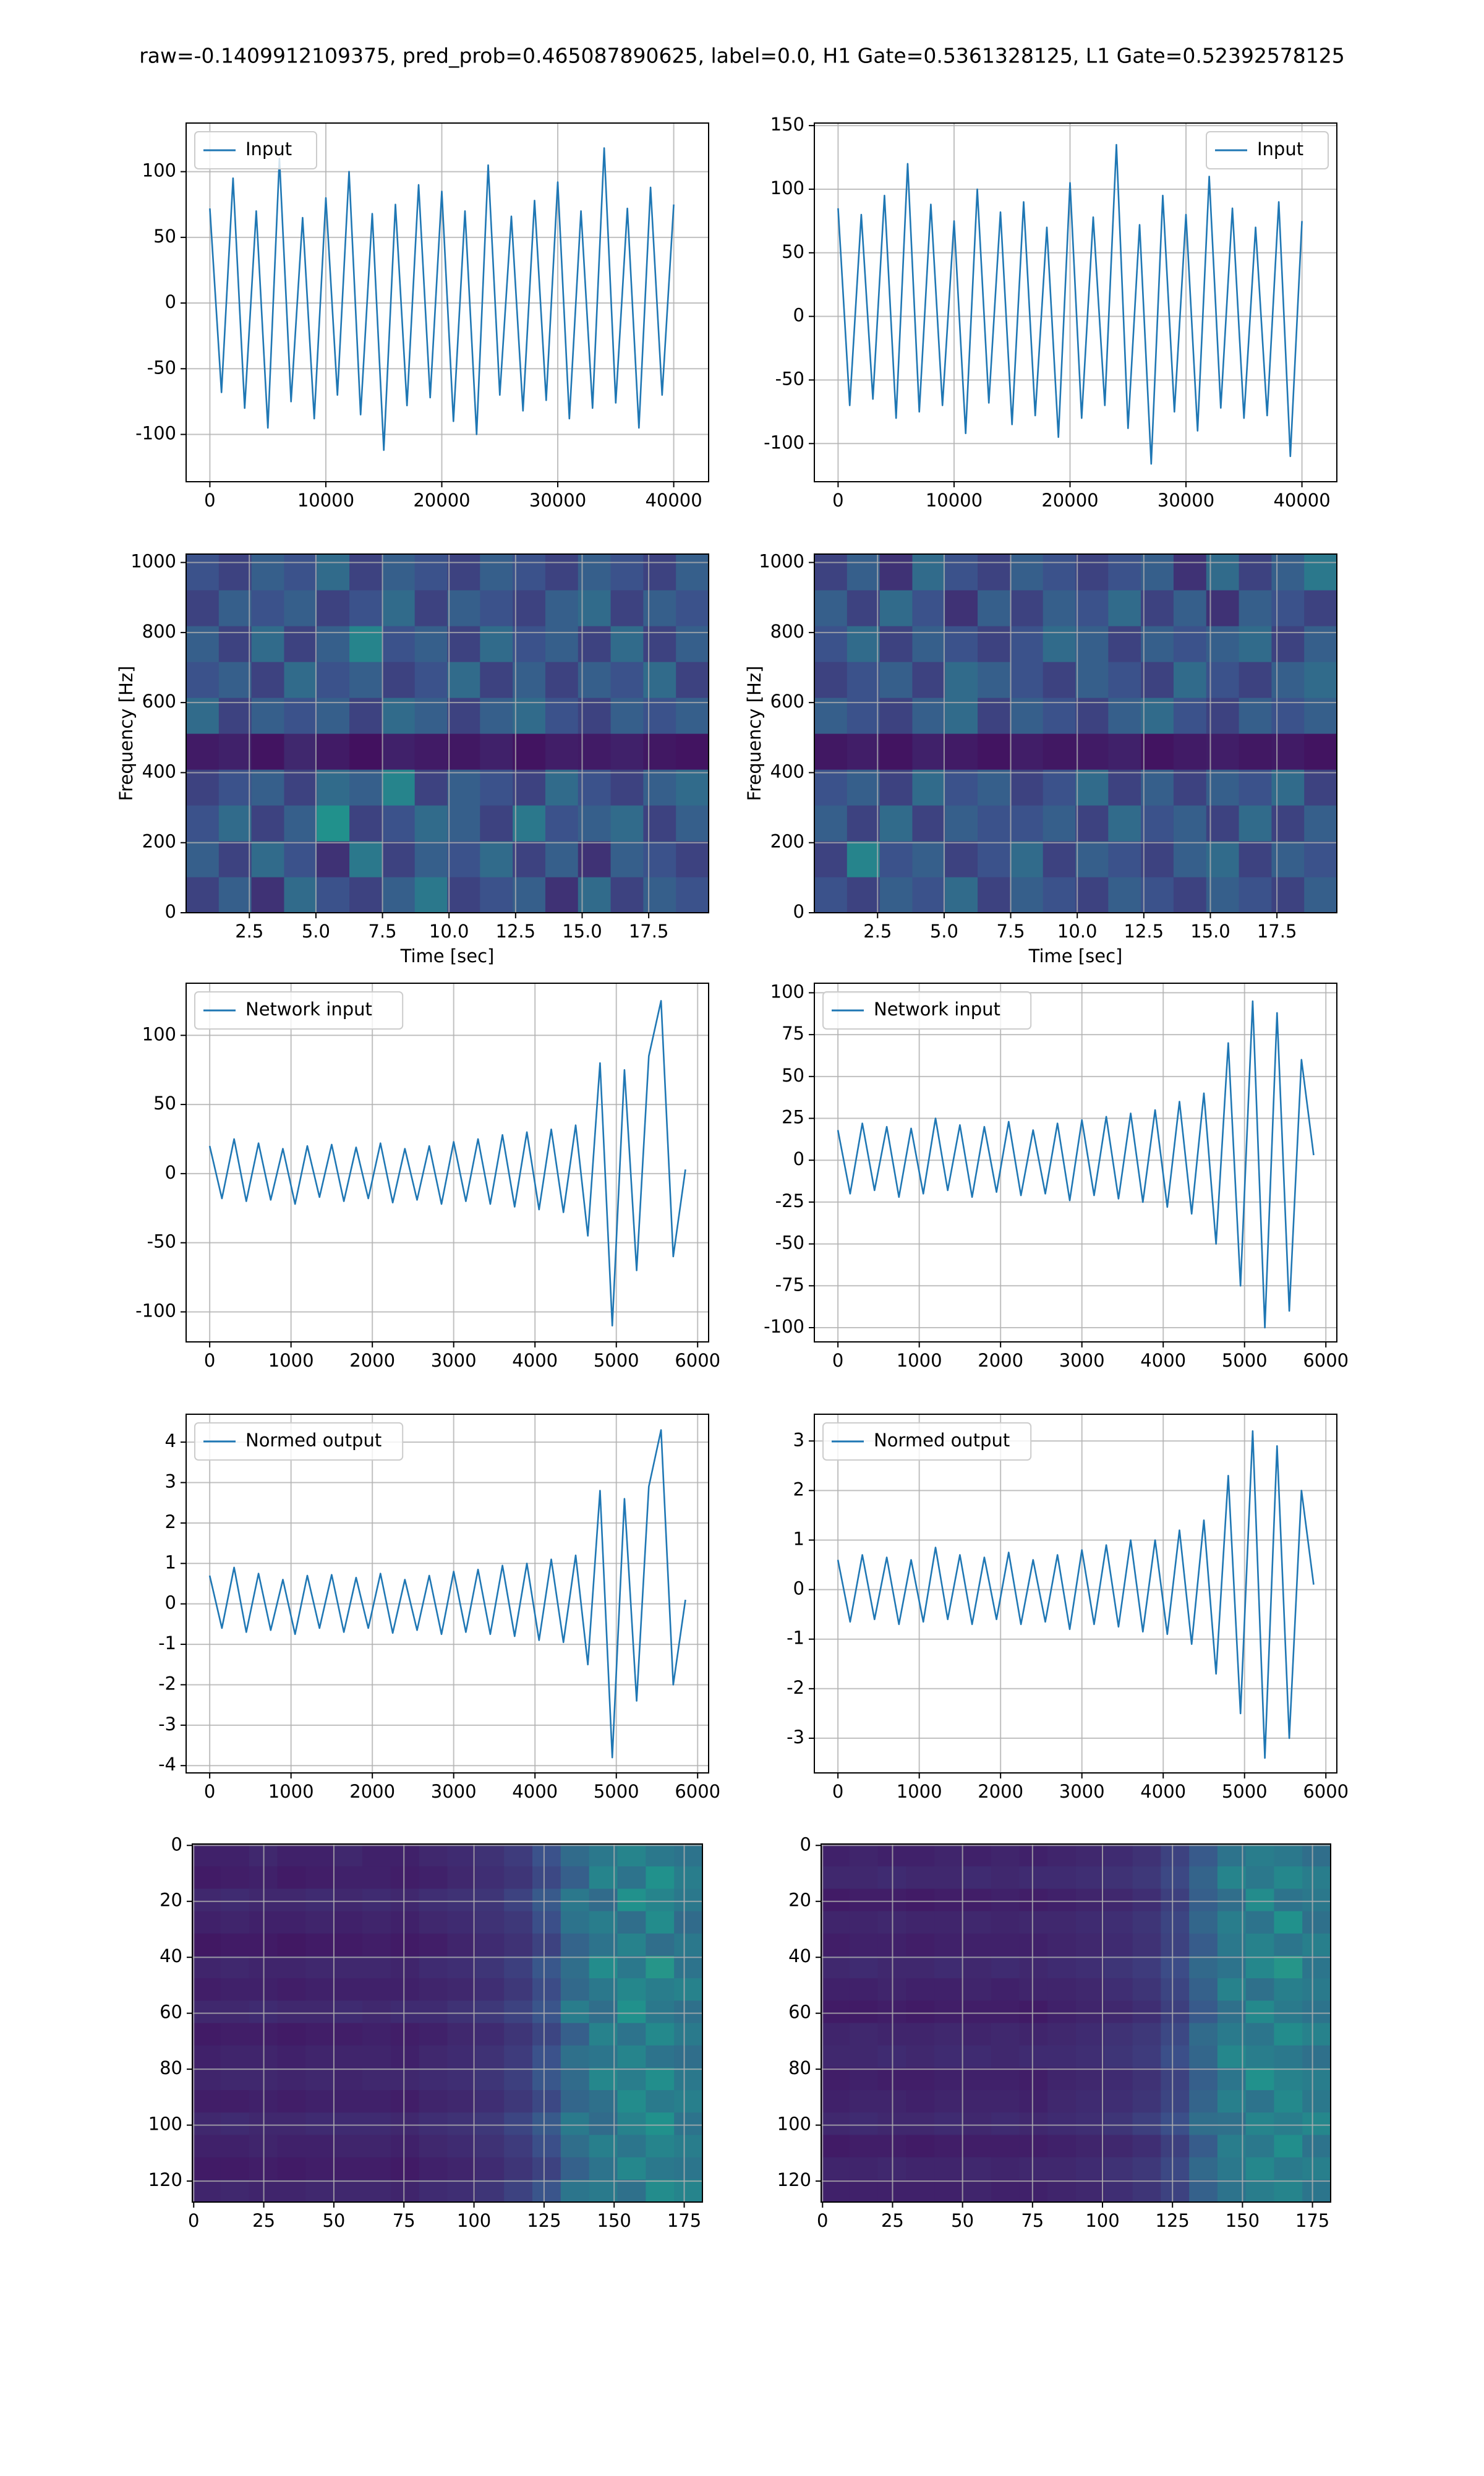 This screenshot has height=2476, width=1484. What do you see at coordinates (1082, 1792) in the screenshot?
I see `x-tick-label: 3000` at bounding box center [1082, 1792].